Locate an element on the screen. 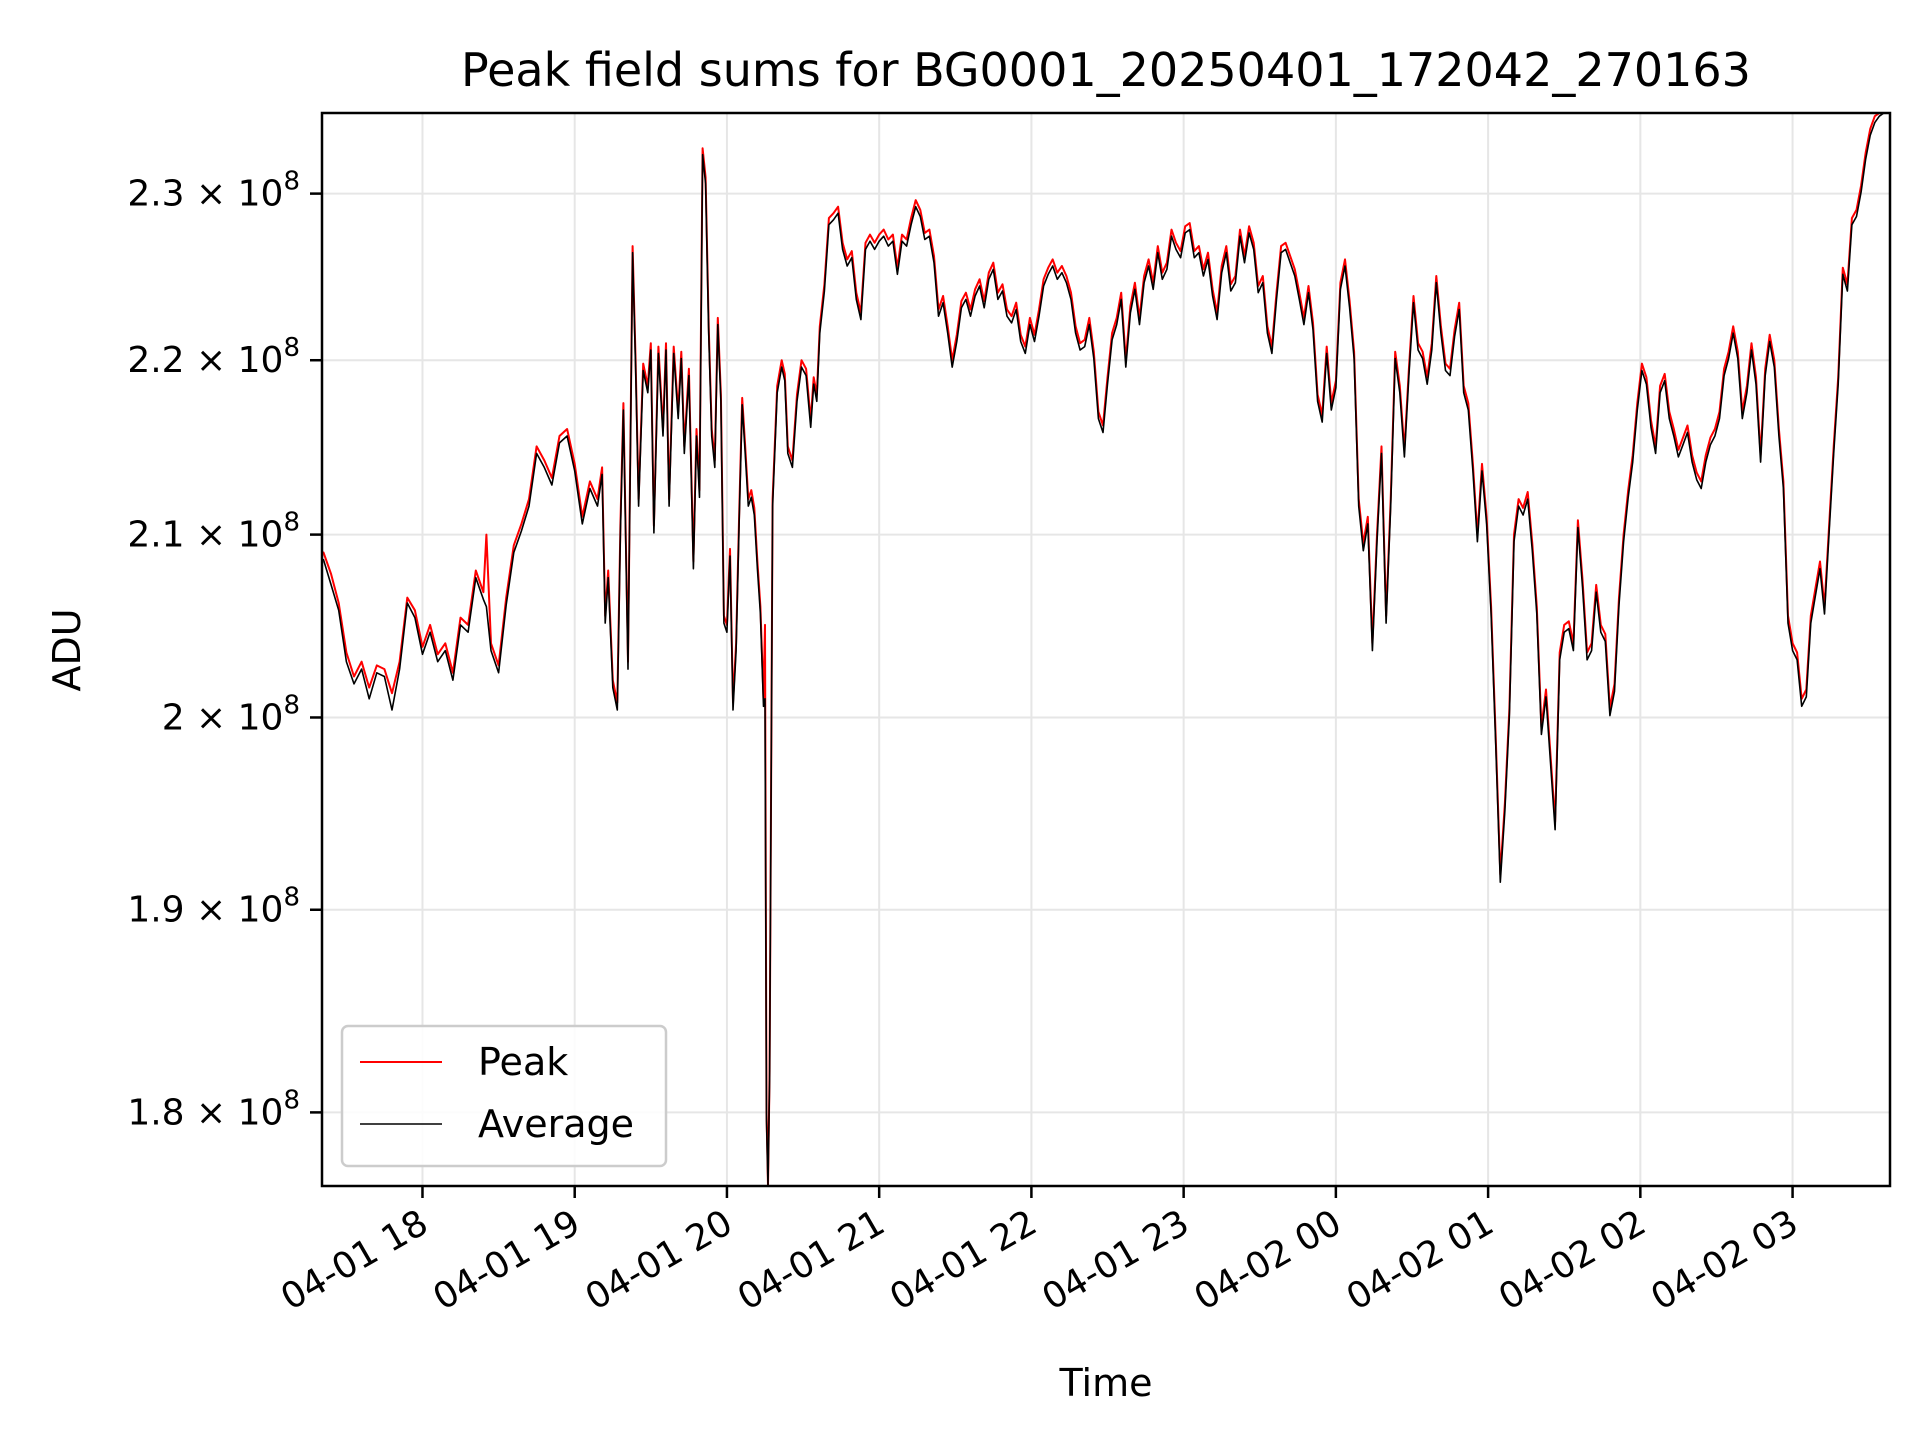 Image resolution: width=1920 pixels, height=1440 pixels. y-tick-label: 2 × 108 is located at coordinates (231, 714).